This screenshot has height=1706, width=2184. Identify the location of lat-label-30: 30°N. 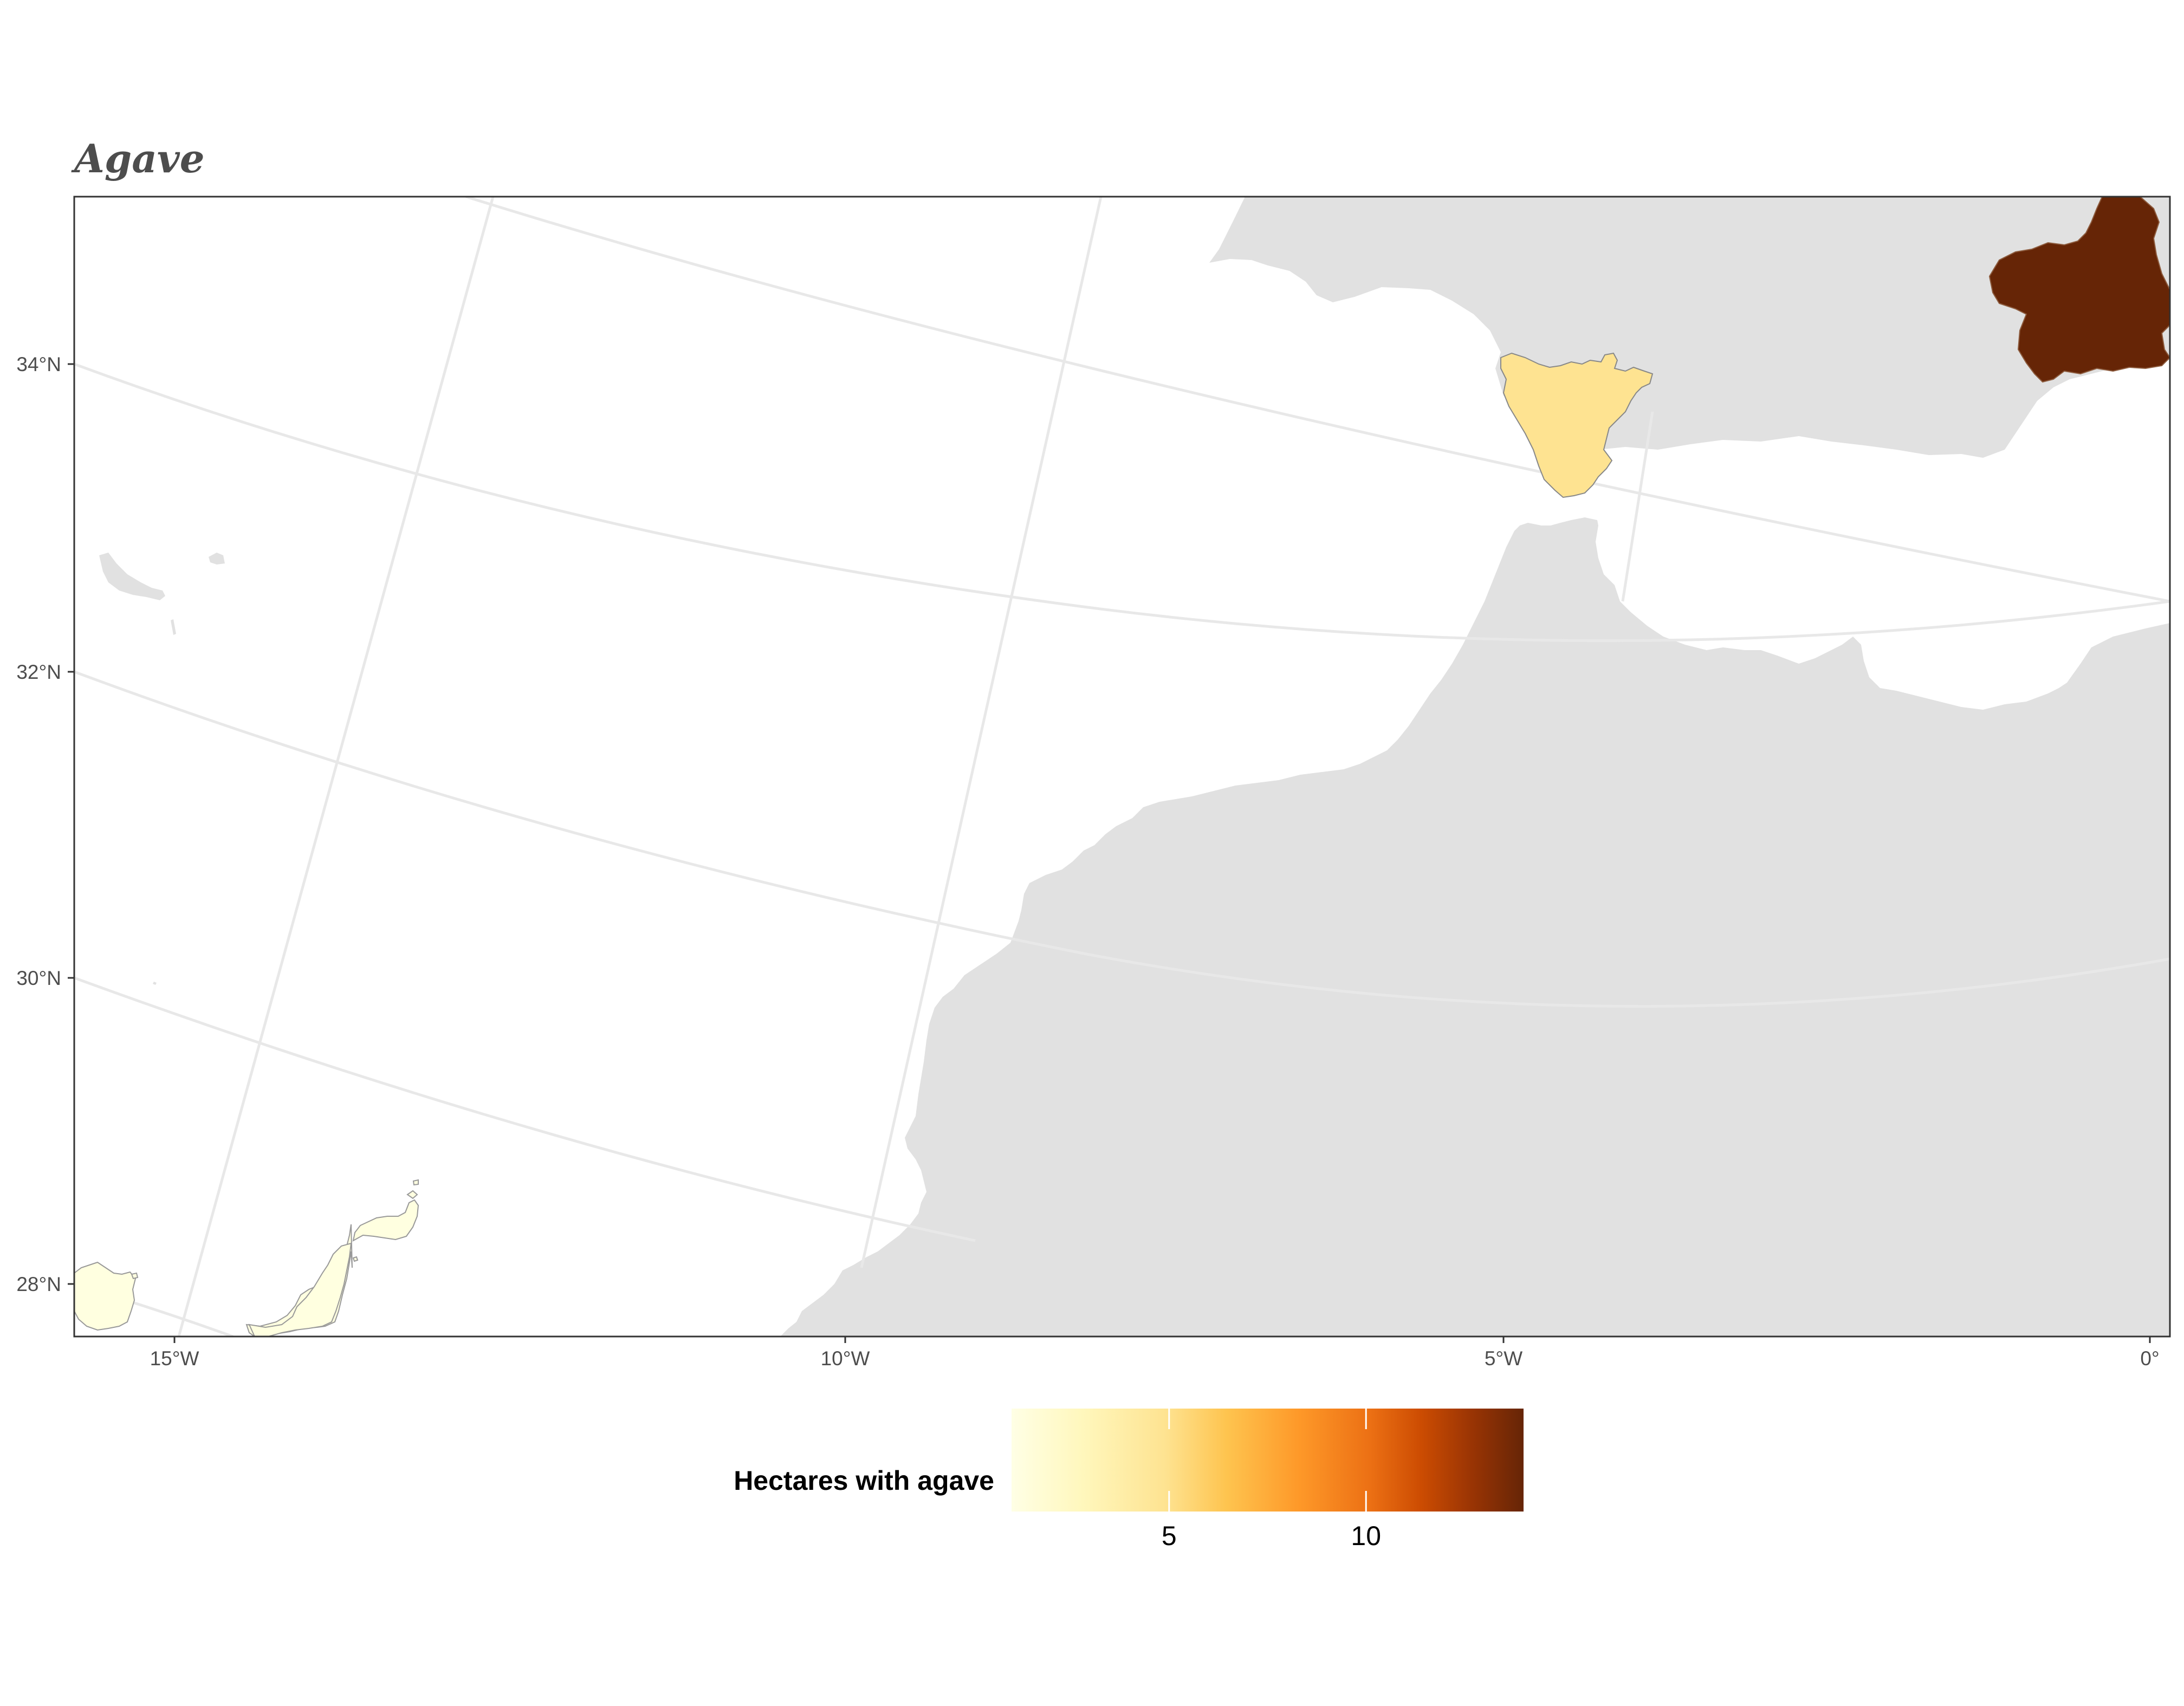
(38, 978).